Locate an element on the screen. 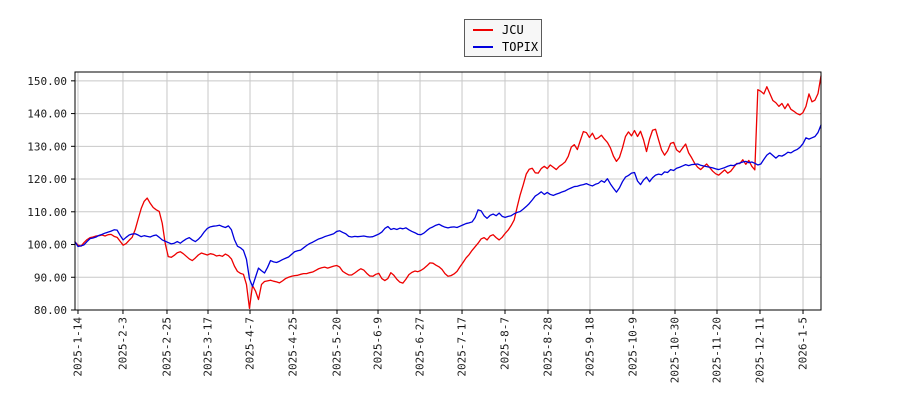 This screenshot has height=400, width=900. jcu-line-swatch is located at coordinates (483, 29).